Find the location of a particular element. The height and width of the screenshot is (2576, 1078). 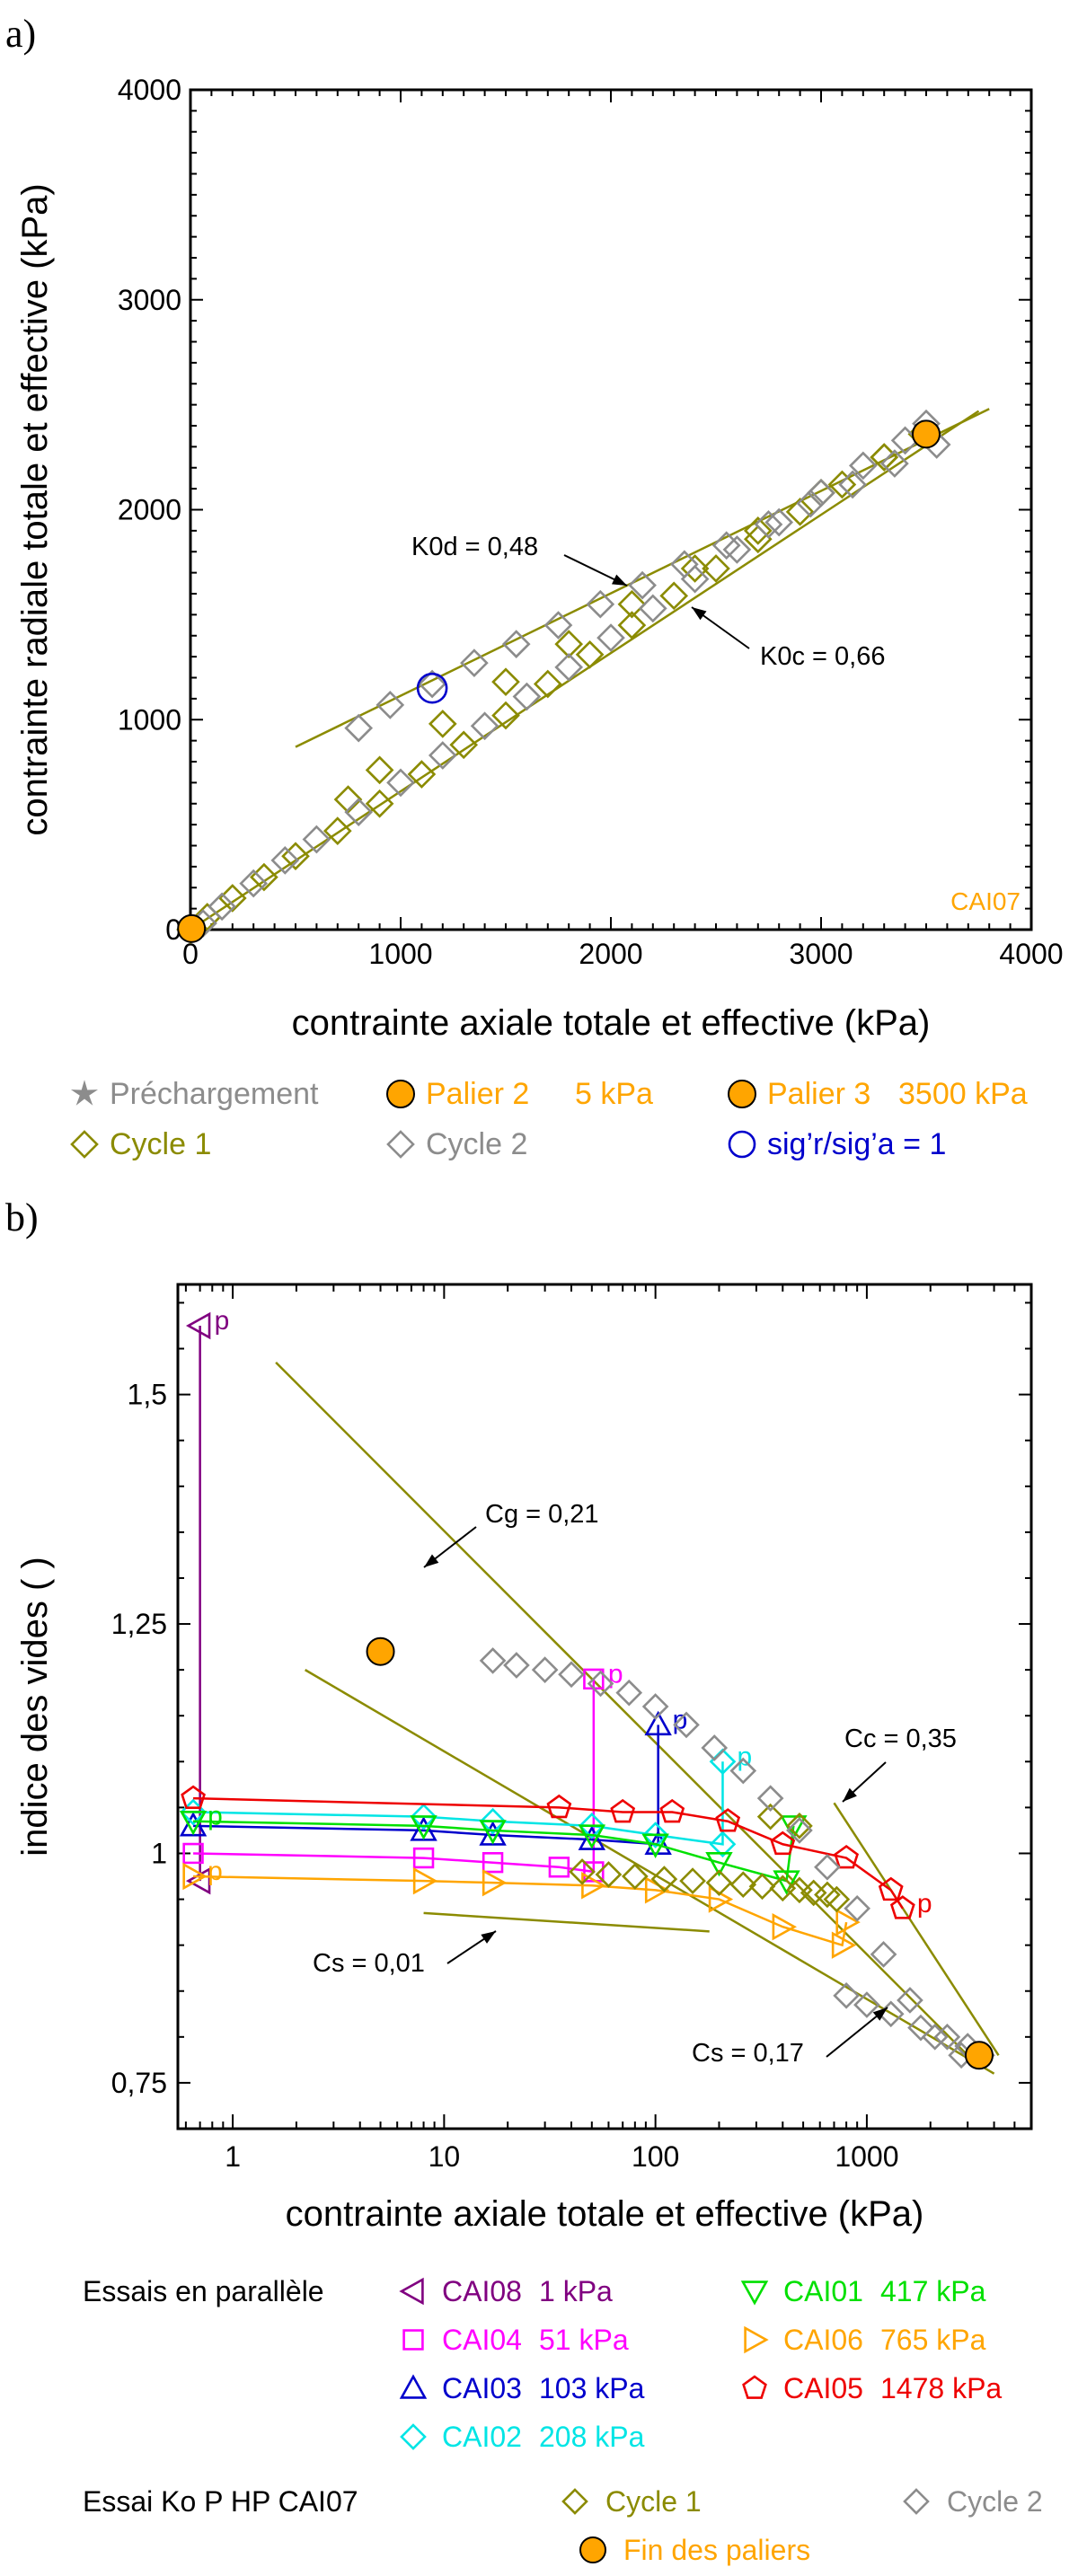

legend-value: 3500 kPa is located at coordinates (963, 1094).